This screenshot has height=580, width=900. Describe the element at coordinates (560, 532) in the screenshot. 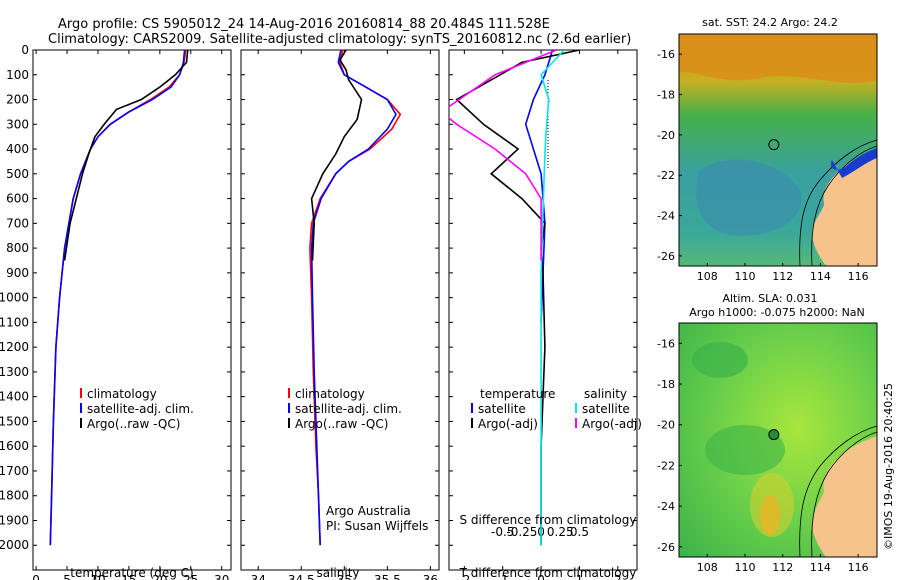

I see `s-tick-label: 0.25` at that location.